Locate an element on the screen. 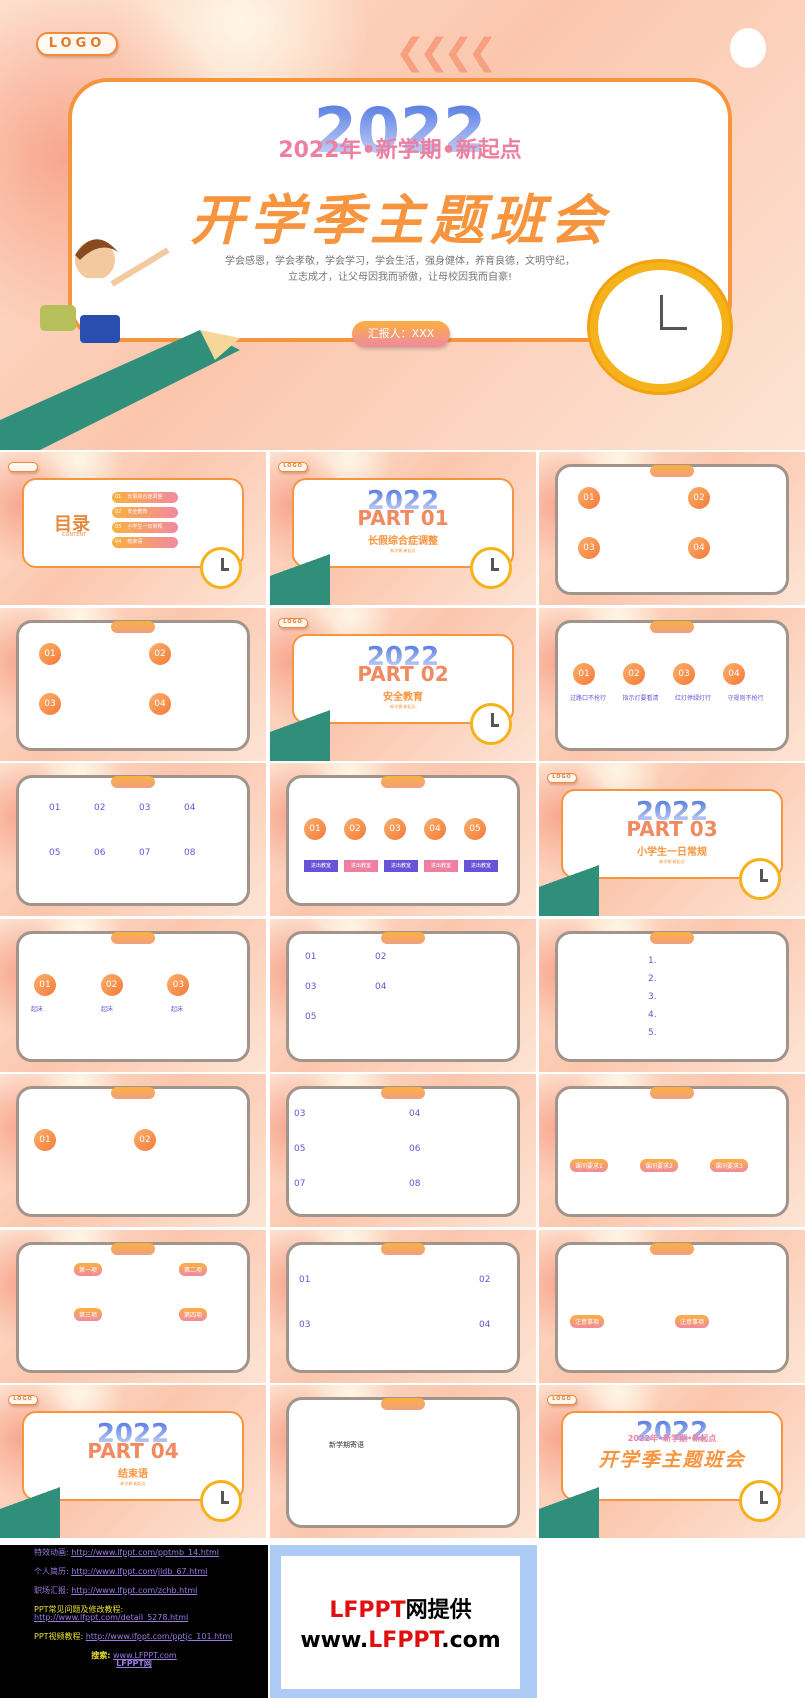 This screenshot has width=805, height=1698. slide-thumbnail: 01 02 03 04 05 is located at coordinates (403, 995).